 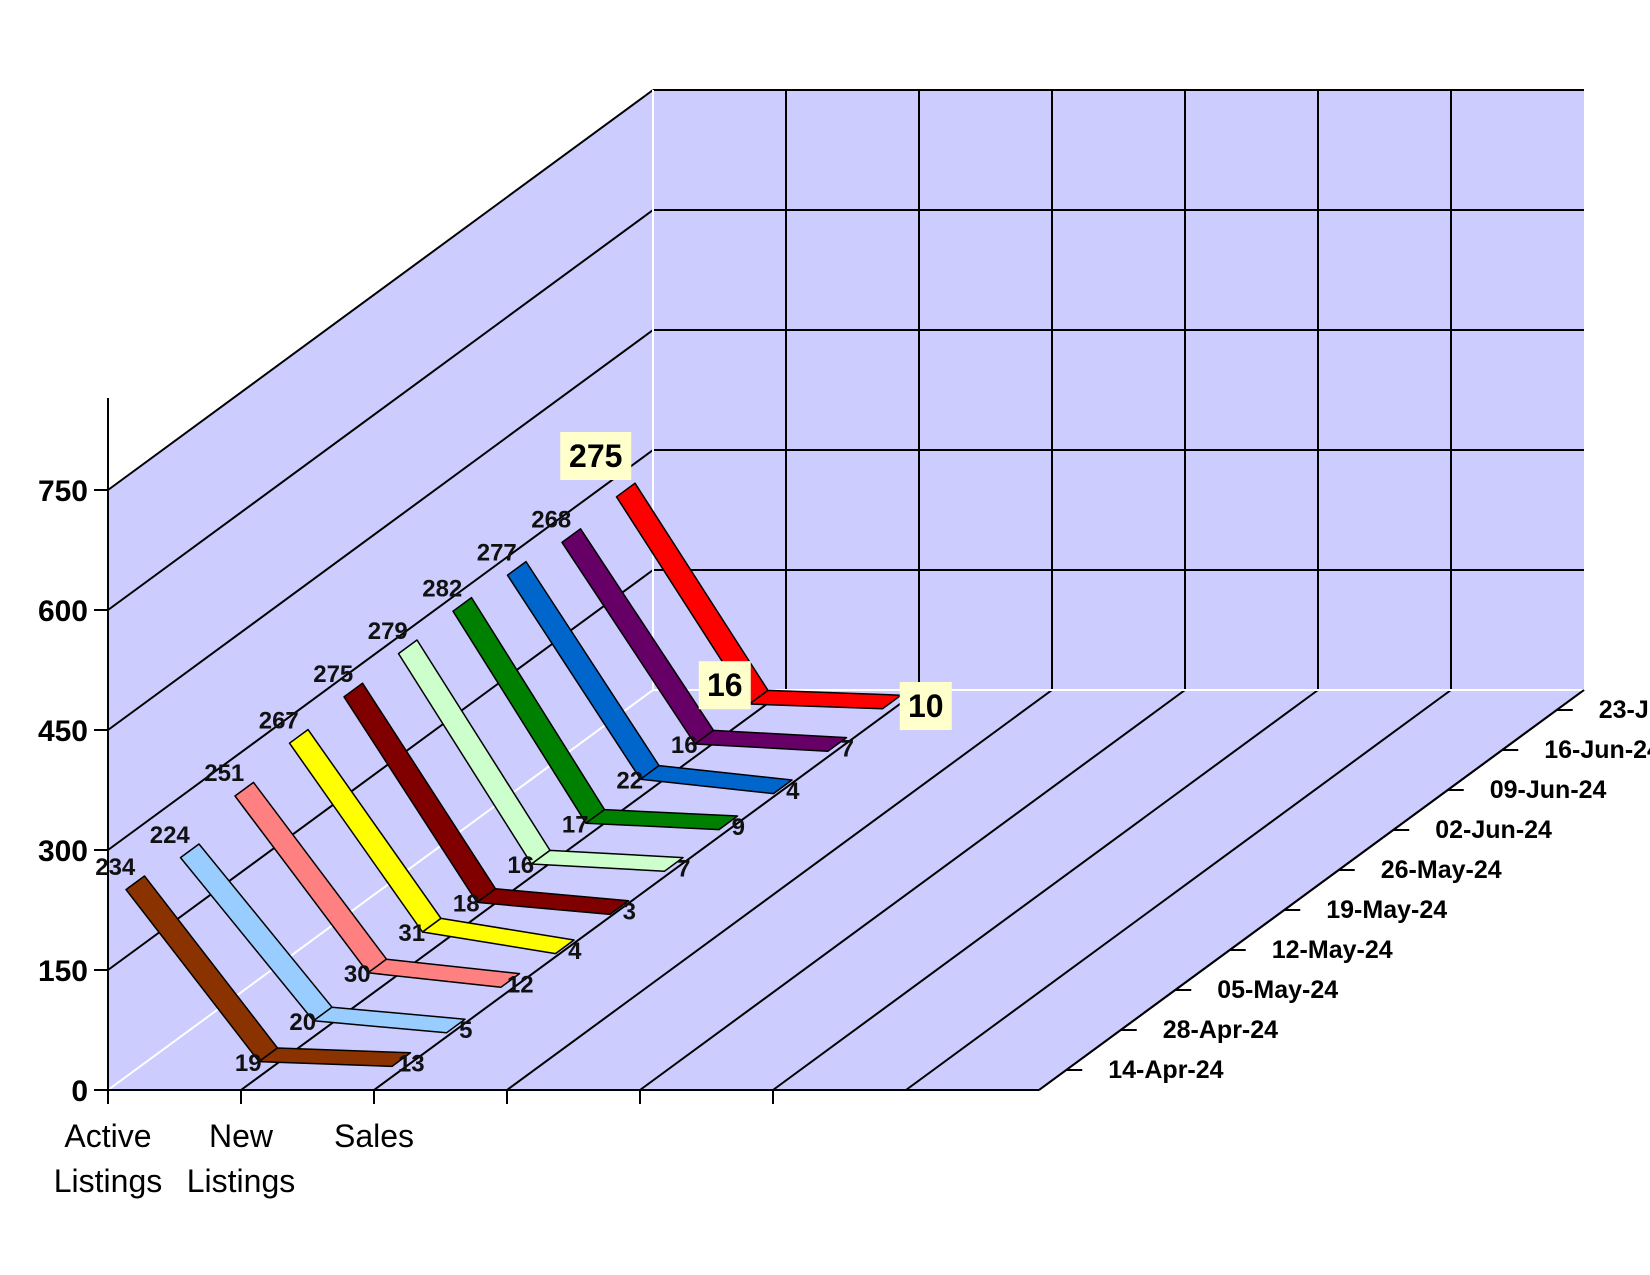 I want to click on data-label: 5, so click(x=465, y=1030).